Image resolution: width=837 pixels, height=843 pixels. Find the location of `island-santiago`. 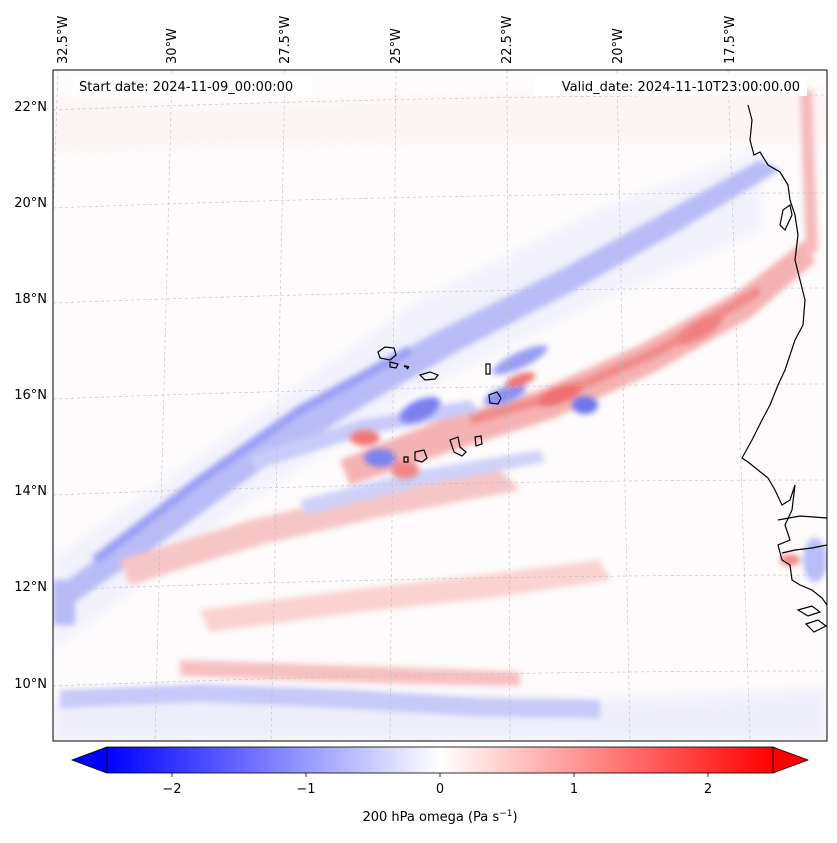

island-santiago is located at coordinates (458, 446).